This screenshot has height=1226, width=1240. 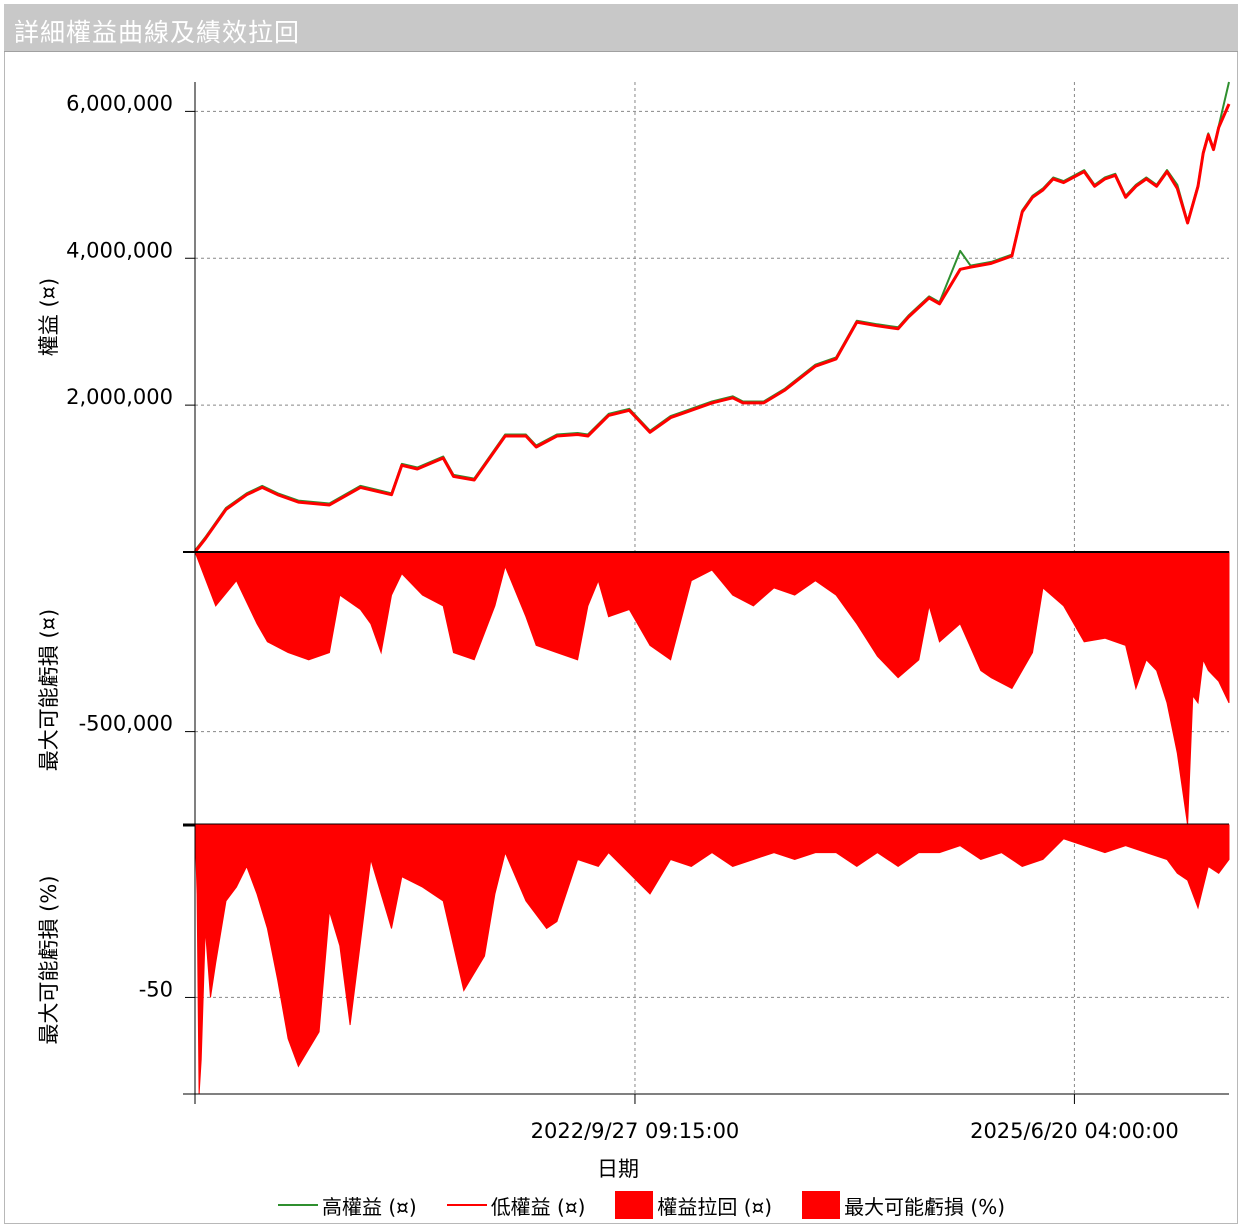 What do you see at coordinates (49, 959) in the screenshot?
I see `y-axis-label: 最大可能虧損 (%)` at bounding box center [49, 959].